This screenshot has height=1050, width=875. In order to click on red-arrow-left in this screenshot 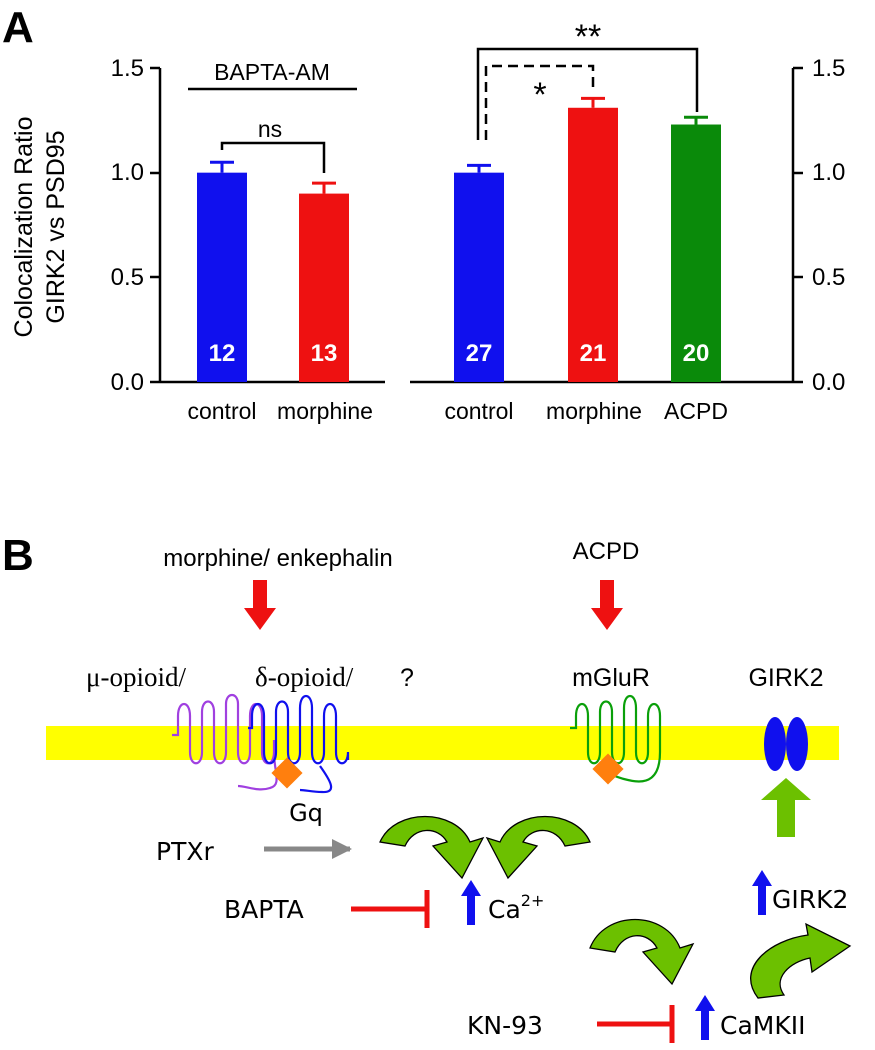, I will do `click(260, 605)`.